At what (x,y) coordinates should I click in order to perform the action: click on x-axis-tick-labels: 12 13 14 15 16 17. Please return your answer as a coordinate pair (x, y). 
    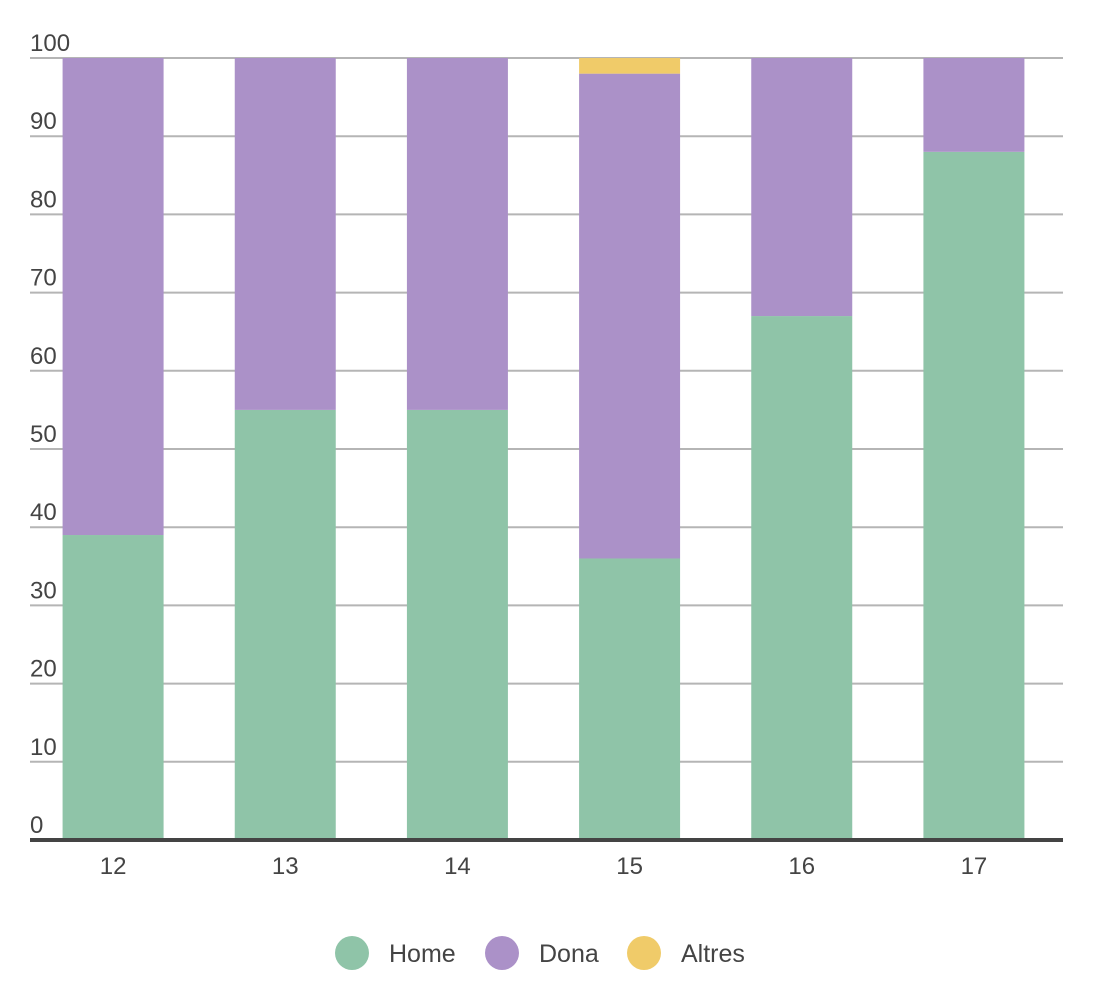
    Looking at the image, I should click on (544, 866).